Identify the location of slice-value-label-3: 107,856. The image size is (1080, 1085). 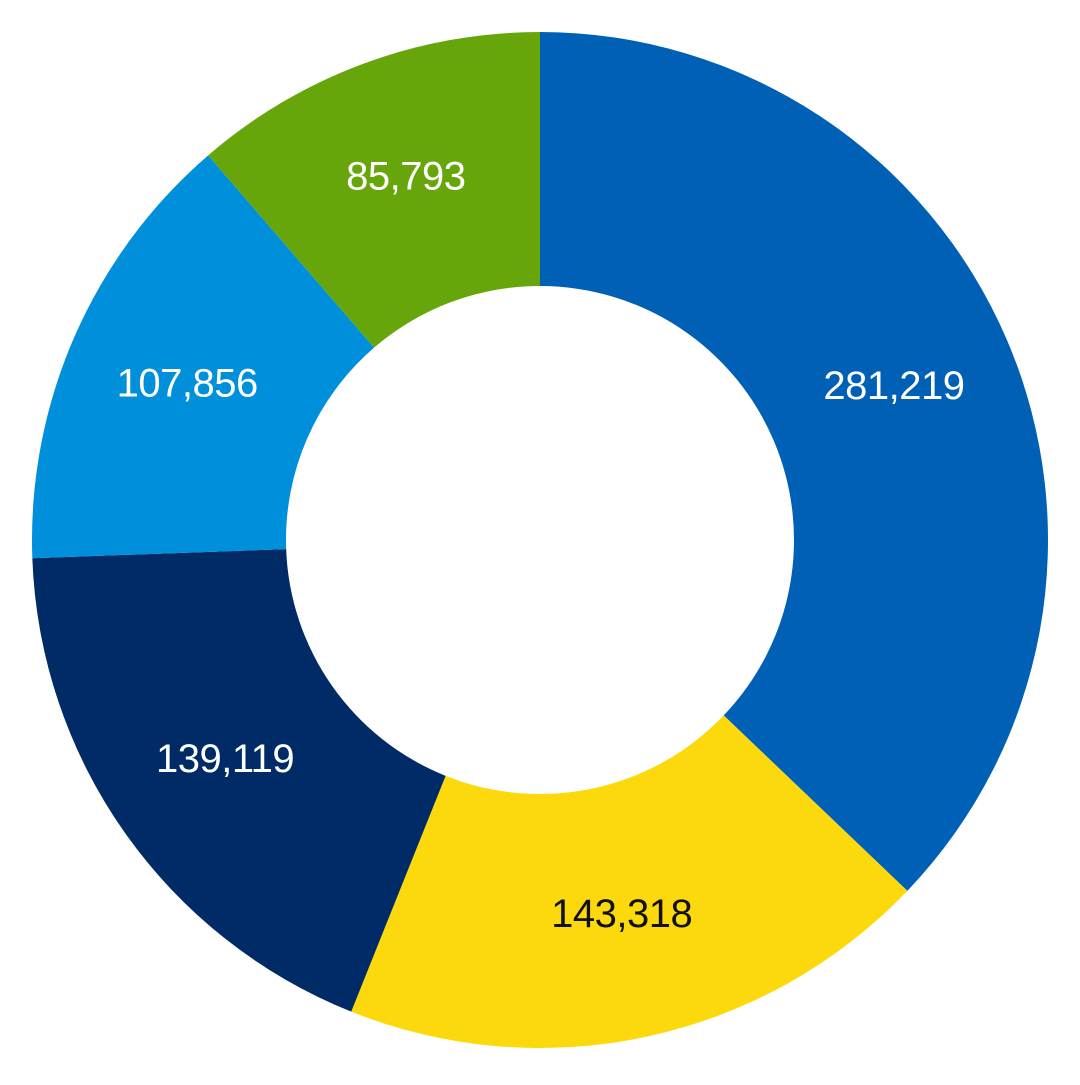
(187, 384).